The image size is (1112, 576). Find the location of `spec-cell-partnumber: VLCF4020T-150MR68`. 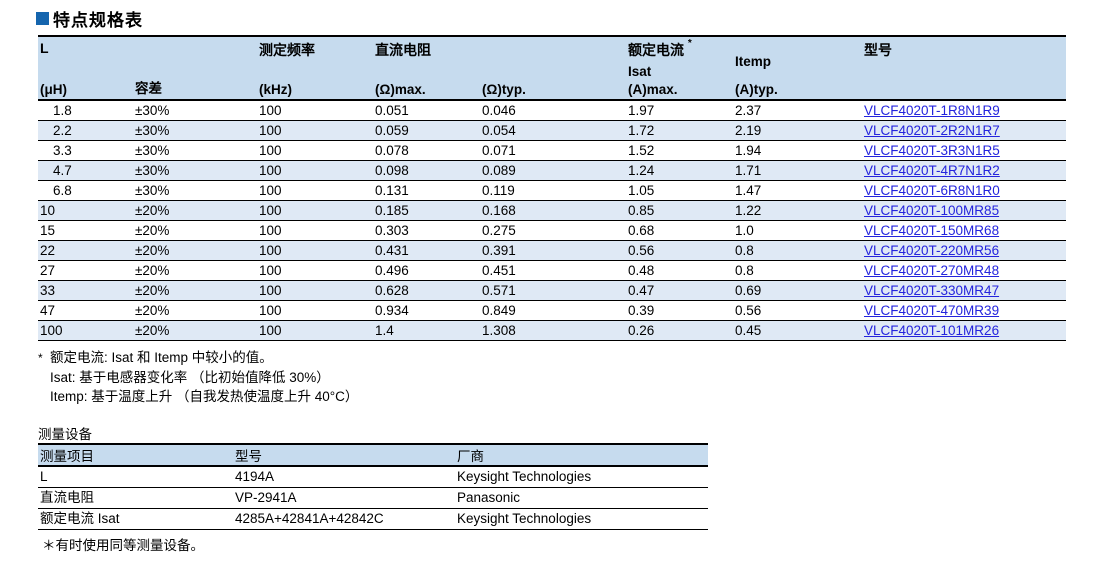

spec-cell-partnumber: VLCF4020T-150MR68 is located at coordinates (964, 230).